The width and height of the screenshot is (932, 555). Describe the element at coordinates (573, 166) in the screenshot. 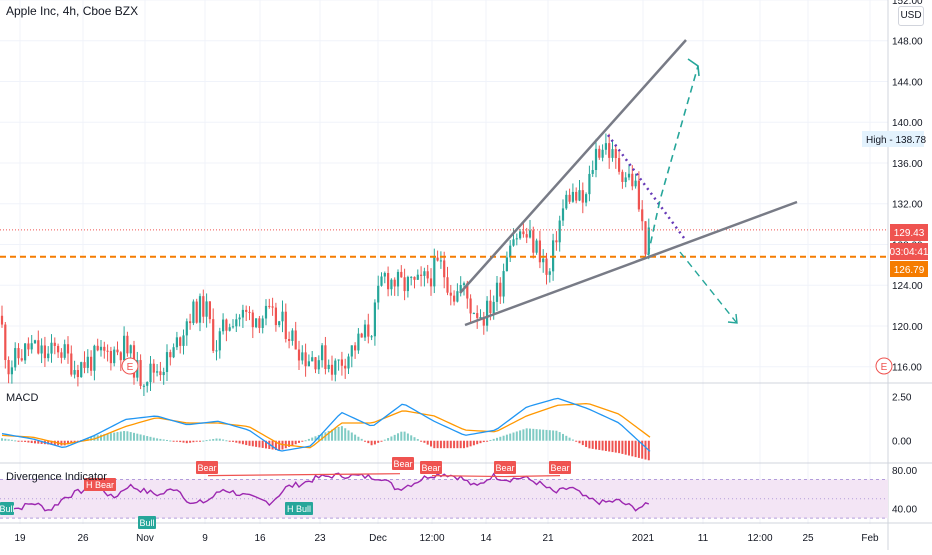

I see `upper-trendline` at that location.